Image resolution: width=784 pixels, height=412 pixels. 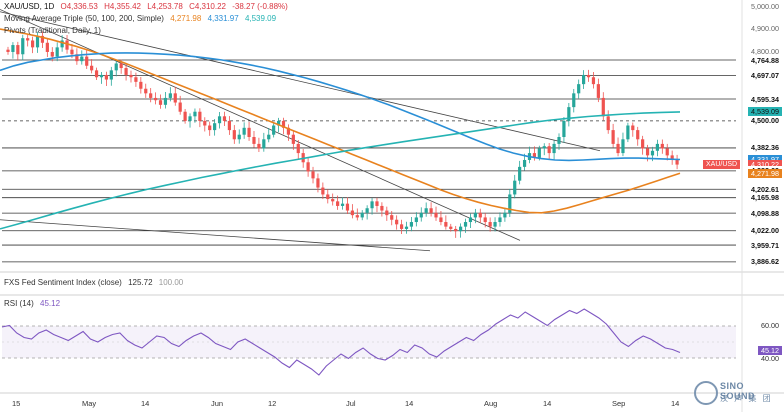 What do you see at coordinates (770, 350) in the screenshot?
I see `rsi-current-tag: 45.12` at bounding box center [770, 350].